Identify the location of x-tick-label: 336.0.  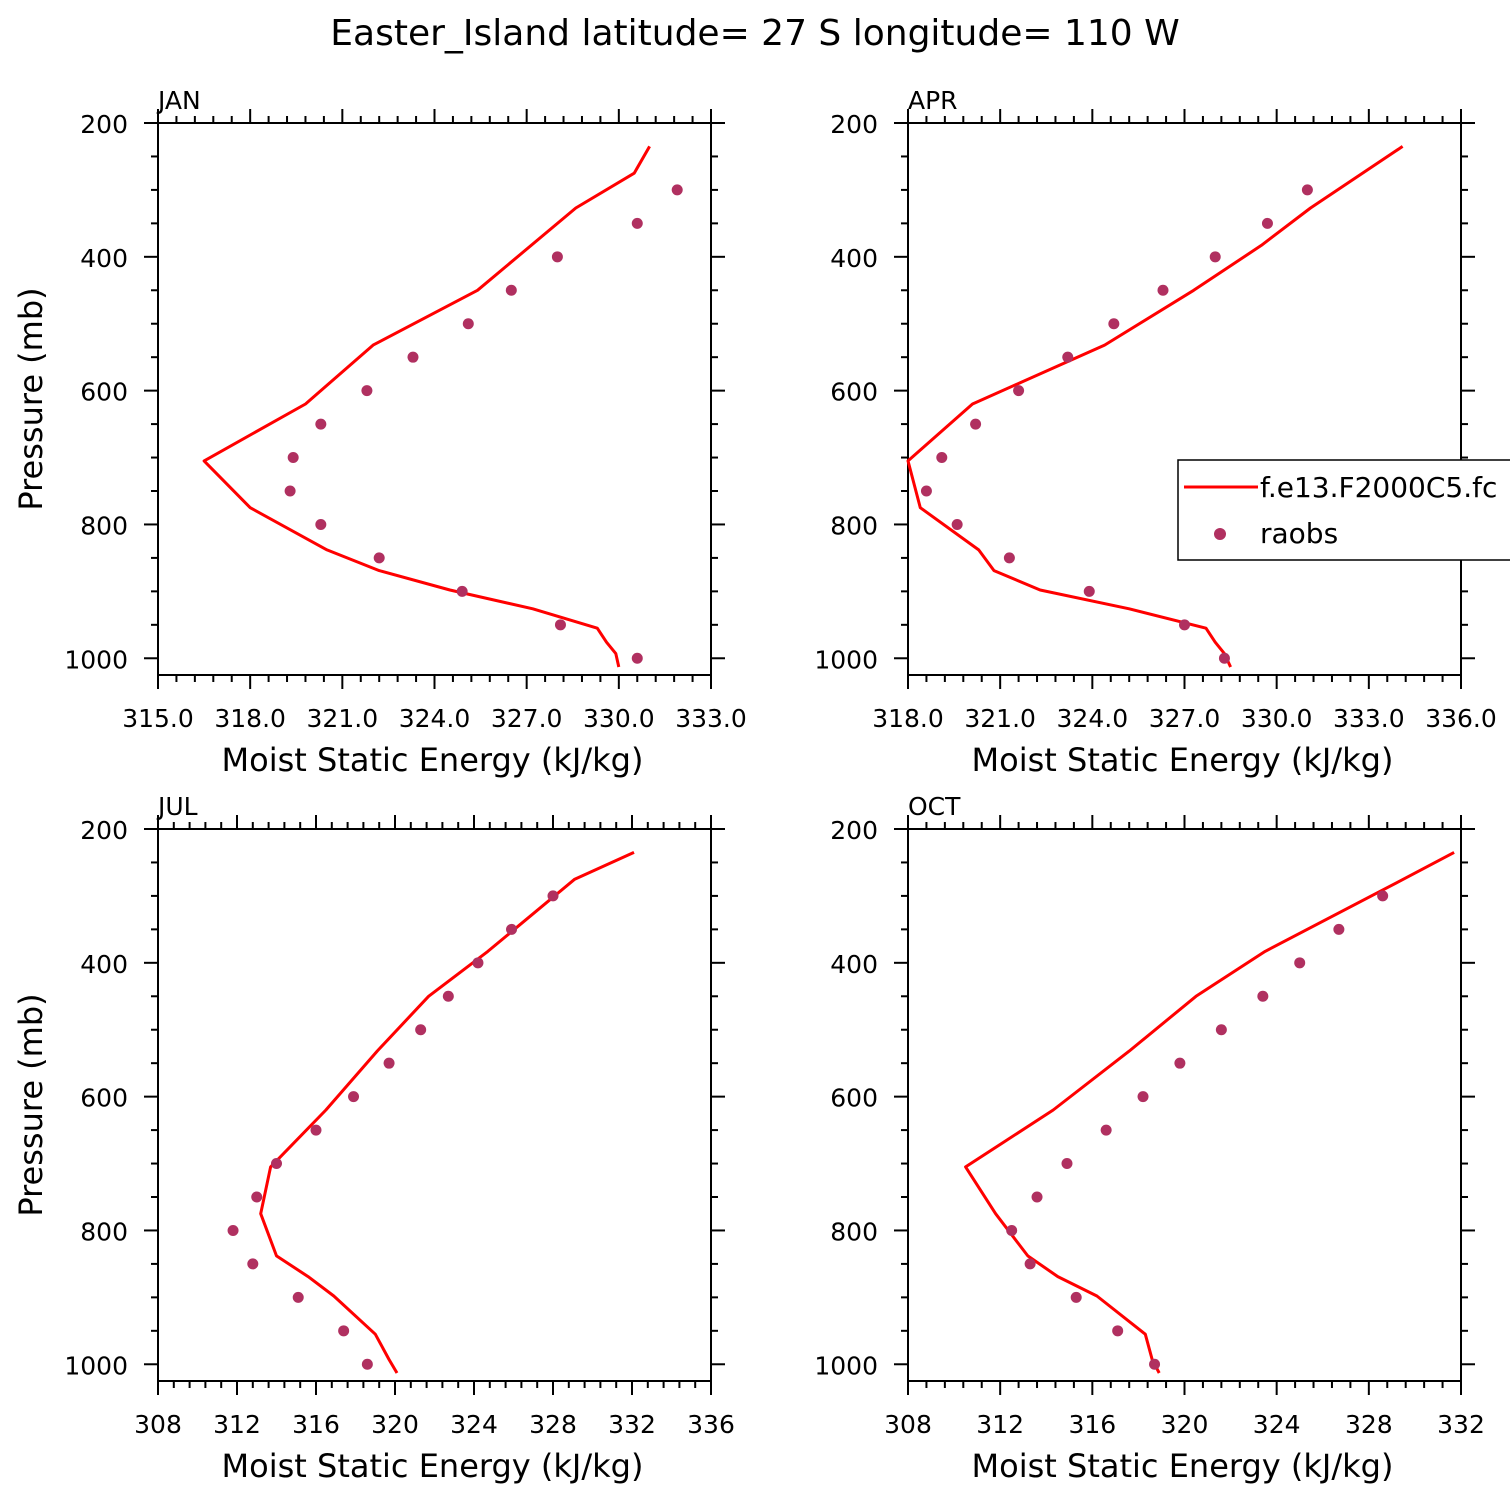
(1461, 718).